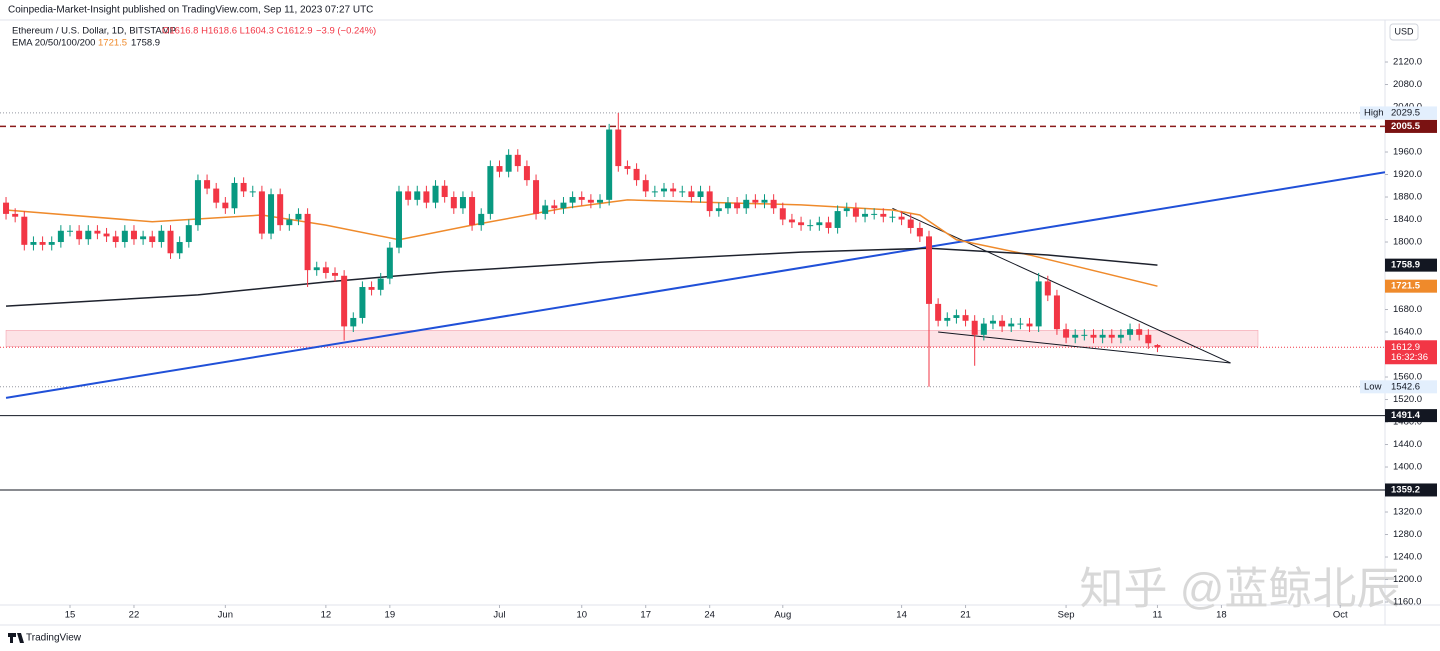 This screenshot has width=1440, height=651. I want to click on x-tick-label: 12, so click(326, 615).